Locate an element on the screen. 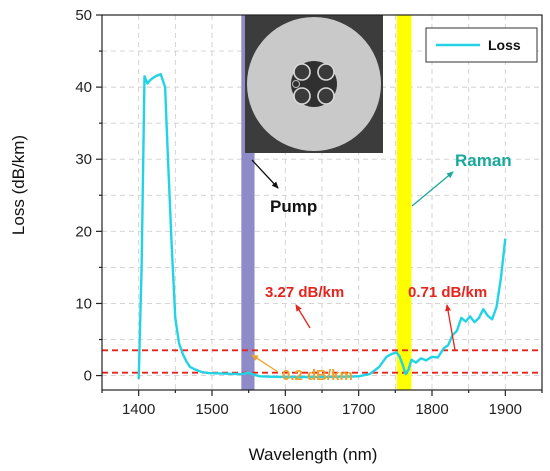  y-tick-label: 20 is located at coordinates (83, 231).